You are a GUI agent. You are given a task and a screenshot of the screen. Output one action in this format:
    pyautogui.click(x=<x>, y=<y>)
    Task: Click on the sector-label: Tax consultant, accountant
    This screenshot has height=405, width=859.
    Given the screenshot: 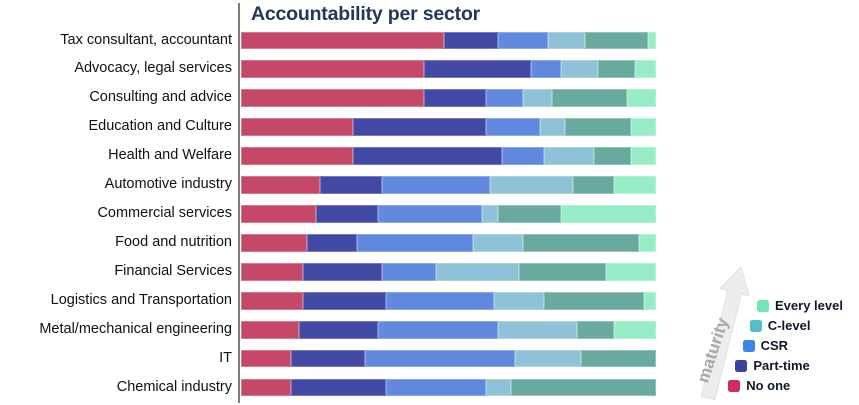 What is the action you would take?
    pyautogui.click(x=146, y=39)
    